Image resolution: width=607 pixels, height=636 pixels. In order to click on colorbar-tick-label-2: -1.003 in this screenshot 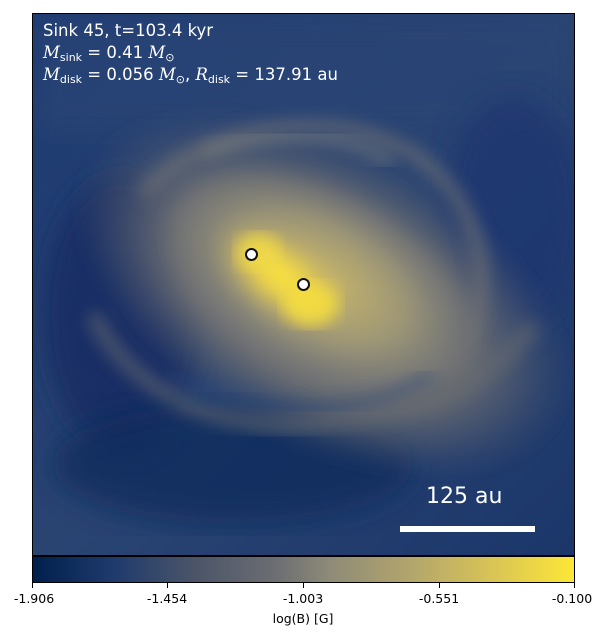, I will do `click(303, 598)`.